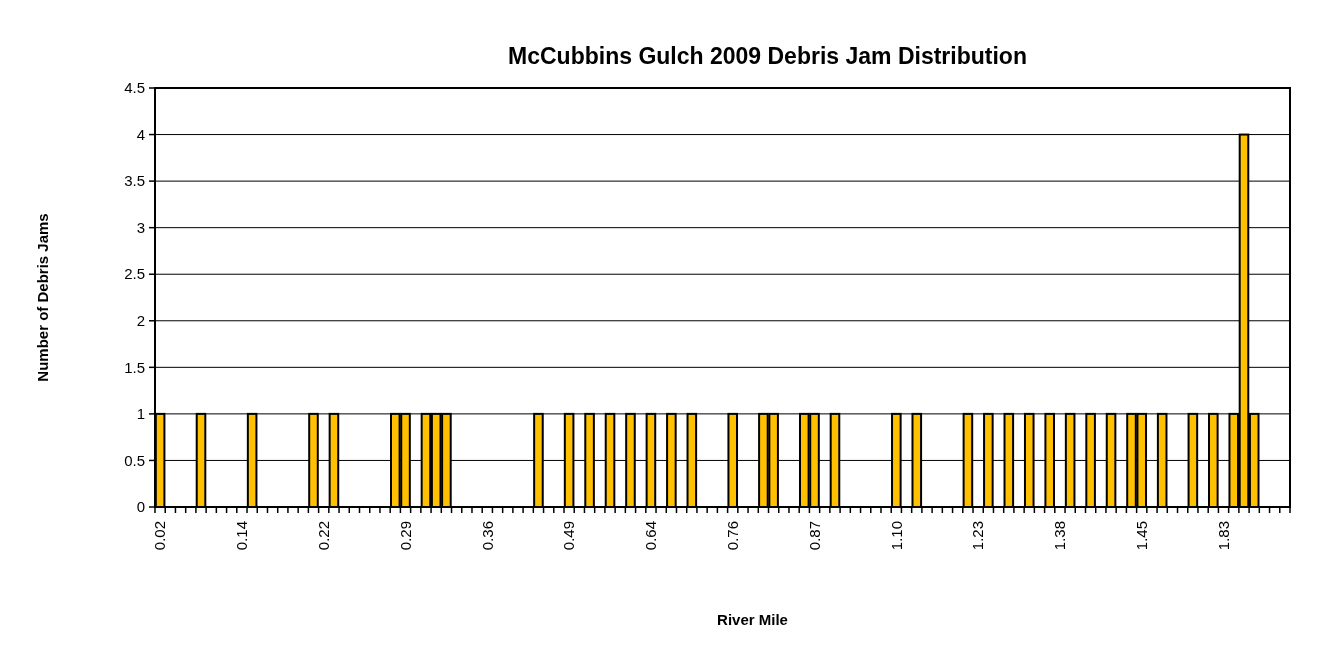 The width and height of the screenshot is (1330, 645). I want to click on y-tick-label: 4.5, so click(134, 88).